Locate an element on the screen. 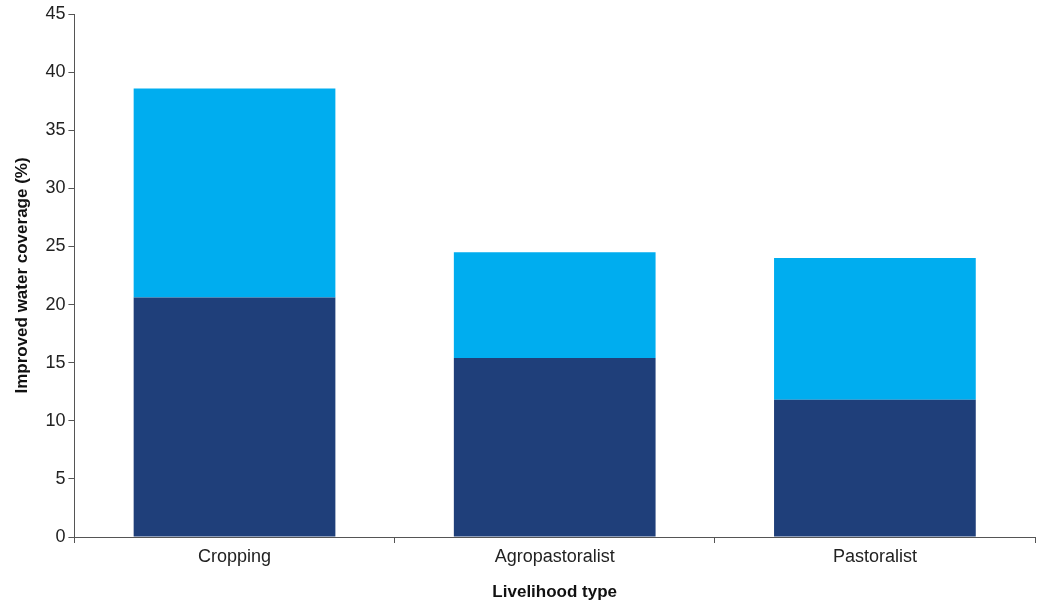 The width and height of the screenshot is (1040, 611). x-tick-label: Agropastoralist is located at coordinates (554, 555).